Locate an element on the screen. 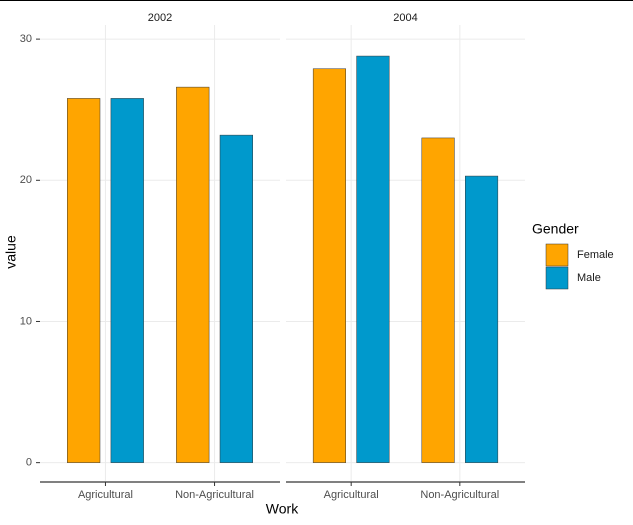  y-tick-label: 0 is located at coordinates (29, 463).